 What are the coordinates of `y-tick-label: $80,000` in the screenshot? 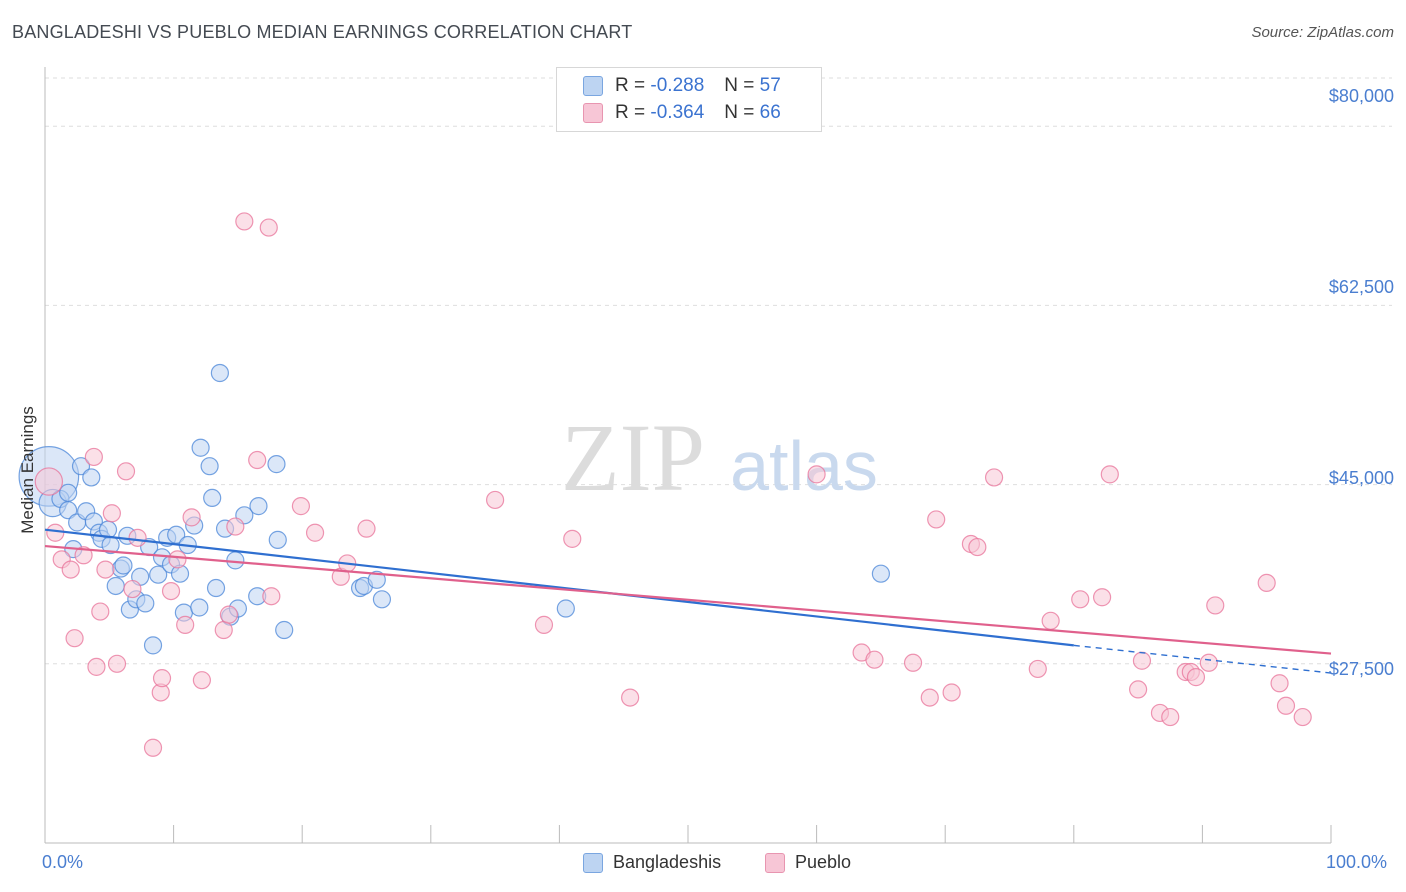 It's located at (1361, 96).